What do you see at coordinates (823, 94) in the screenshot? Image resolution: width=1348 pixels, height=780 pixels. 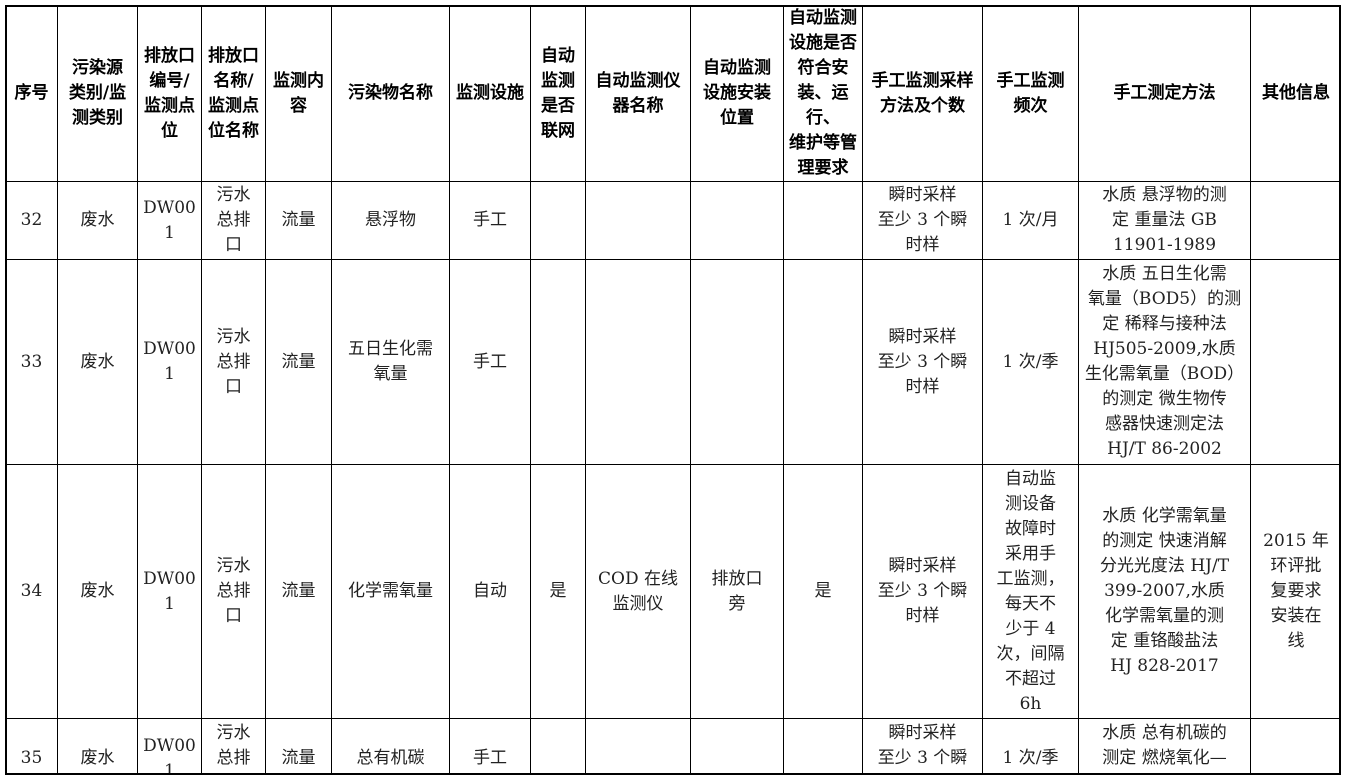 I see `column-header: 自动监测 设施是否 符合安 装、运行、 维护等管 理要求` at bounding box center [823, 94].